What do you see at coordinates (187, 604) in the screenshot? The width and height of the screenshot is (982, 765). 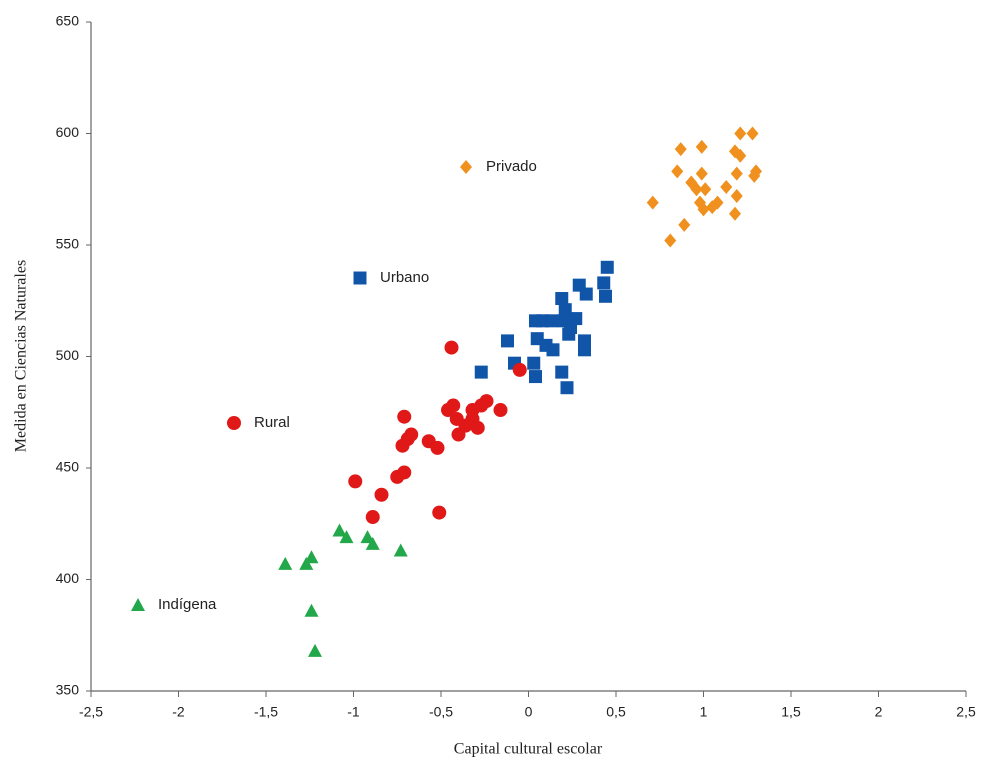 I see `legend-label: Indígena` at bounding box center [187, 604].